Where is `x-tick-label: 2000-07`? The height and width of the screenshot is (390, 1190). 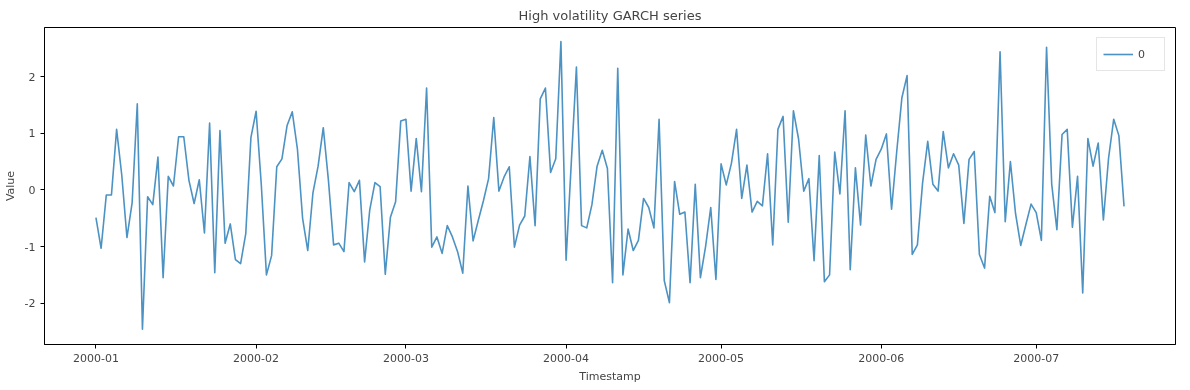
x-tick-label: 2000-07 is located at coordinates (1036, 358).